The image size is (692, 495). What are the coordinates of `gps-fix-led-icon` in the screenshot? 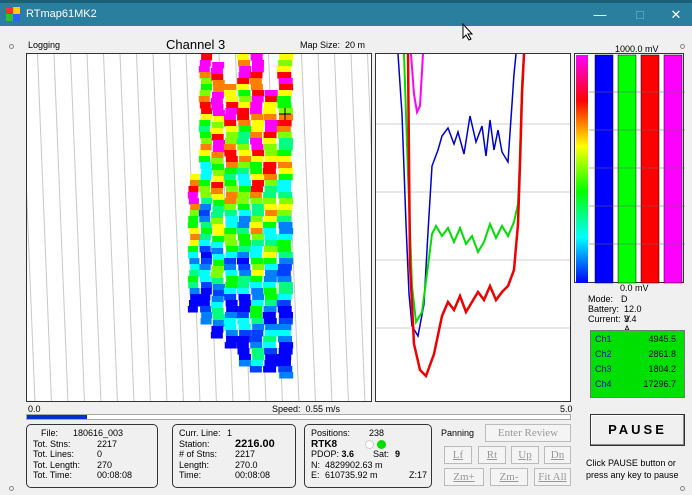 It's located at (381, 444).